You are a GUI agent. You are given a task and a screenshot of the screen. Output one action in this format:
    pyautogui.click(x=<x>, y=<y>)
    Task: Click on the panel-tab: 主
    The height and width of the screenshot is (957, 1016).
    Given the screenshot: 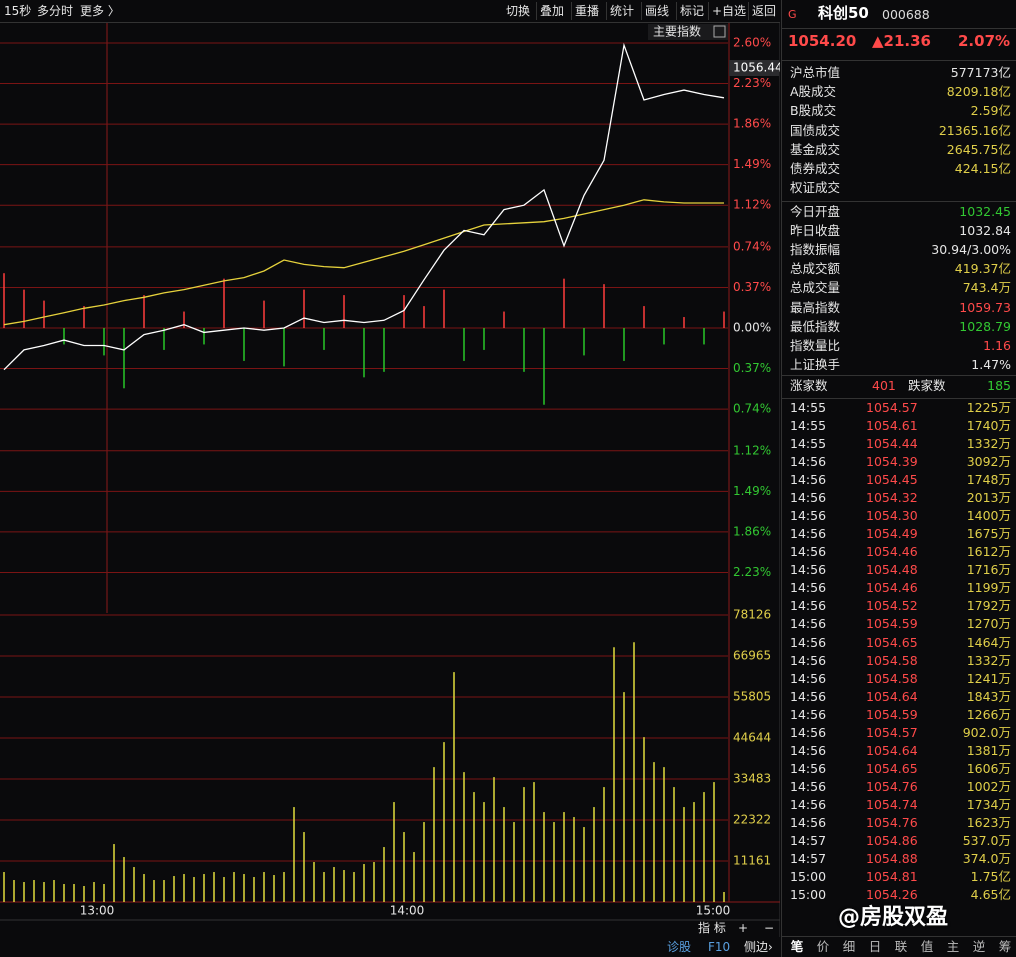 What is the action you would take?
    pyautogui.click(x=953, y=946)
    